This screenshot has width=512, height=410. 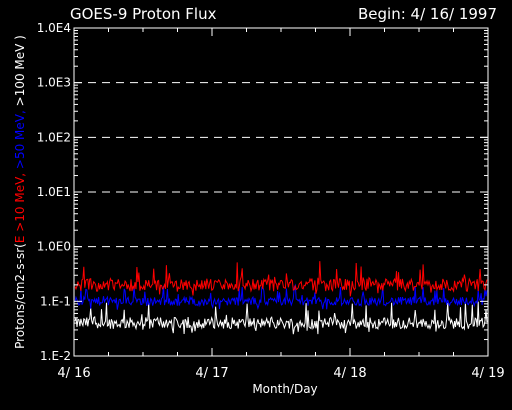 I want to click on y-tick-label: 1.0E2, so click(x=54, y=137).